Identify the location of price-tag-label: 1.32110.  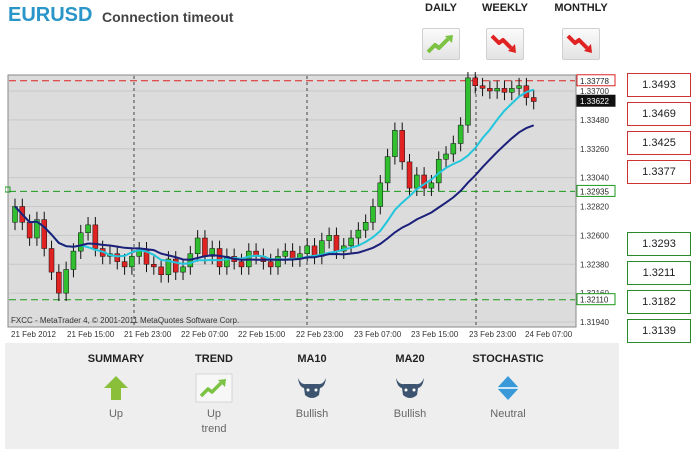
(594, 300).